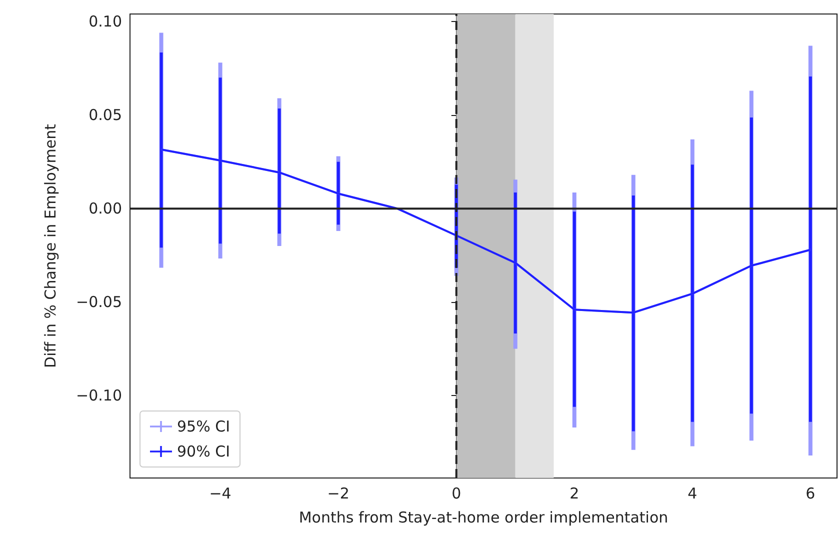 The width and height of the screenshot is (838, 547). What do you see at coordinates (575, 493) in the screenshot?
I see `x-tick-label: 2` at bounding box center [575, 493].